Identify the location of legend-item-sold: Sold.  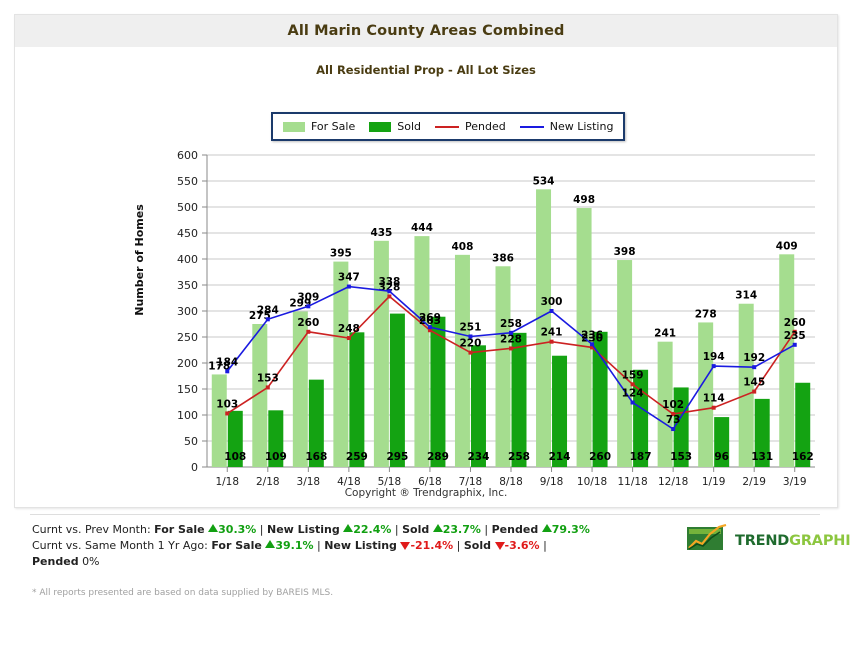
(395, 126).